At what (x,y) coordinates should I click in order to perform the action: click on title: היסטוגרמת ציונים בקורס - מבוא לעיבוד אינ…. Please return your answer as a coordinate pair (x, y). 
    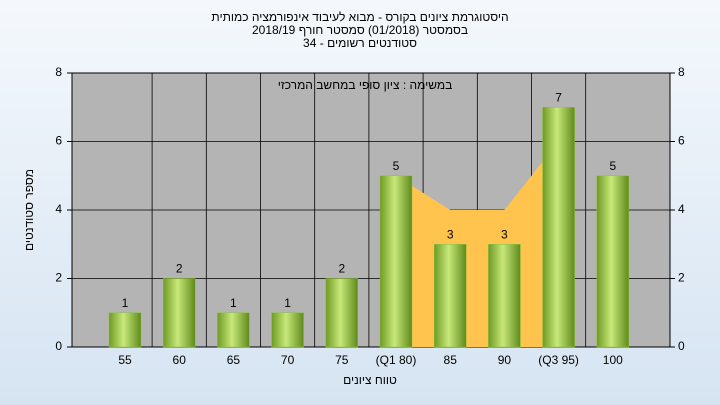
    Looking at the image, I should click on (359, 30).